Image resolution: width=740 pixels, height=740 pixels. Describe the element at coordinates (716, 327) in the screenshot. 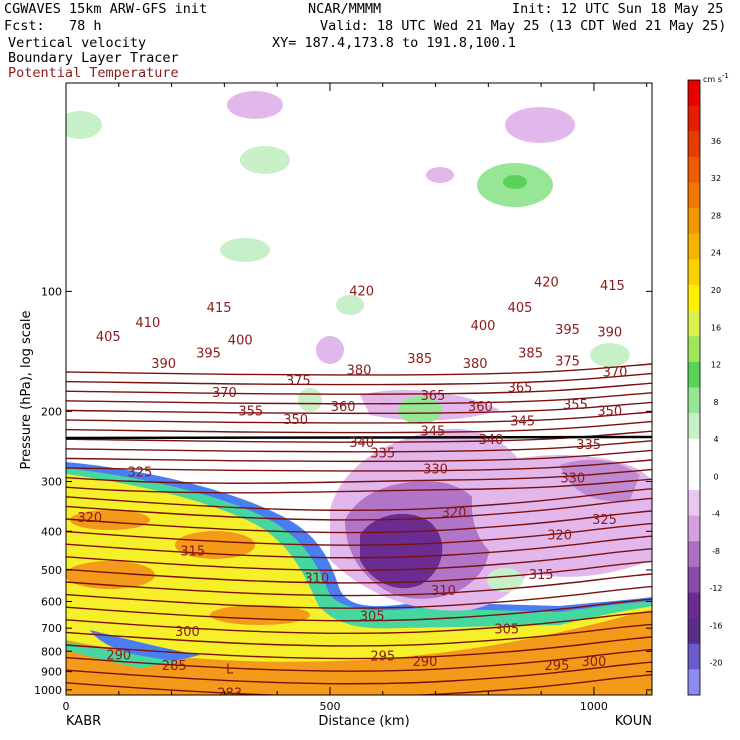

I see `colorbar-tick-label: 16` at that location.